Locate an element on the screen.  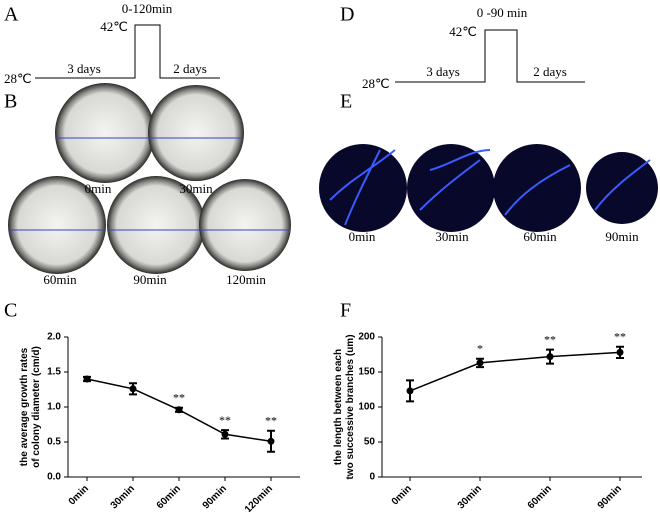
y-tick-label: 0.0 is located at coordinates (54, 477).